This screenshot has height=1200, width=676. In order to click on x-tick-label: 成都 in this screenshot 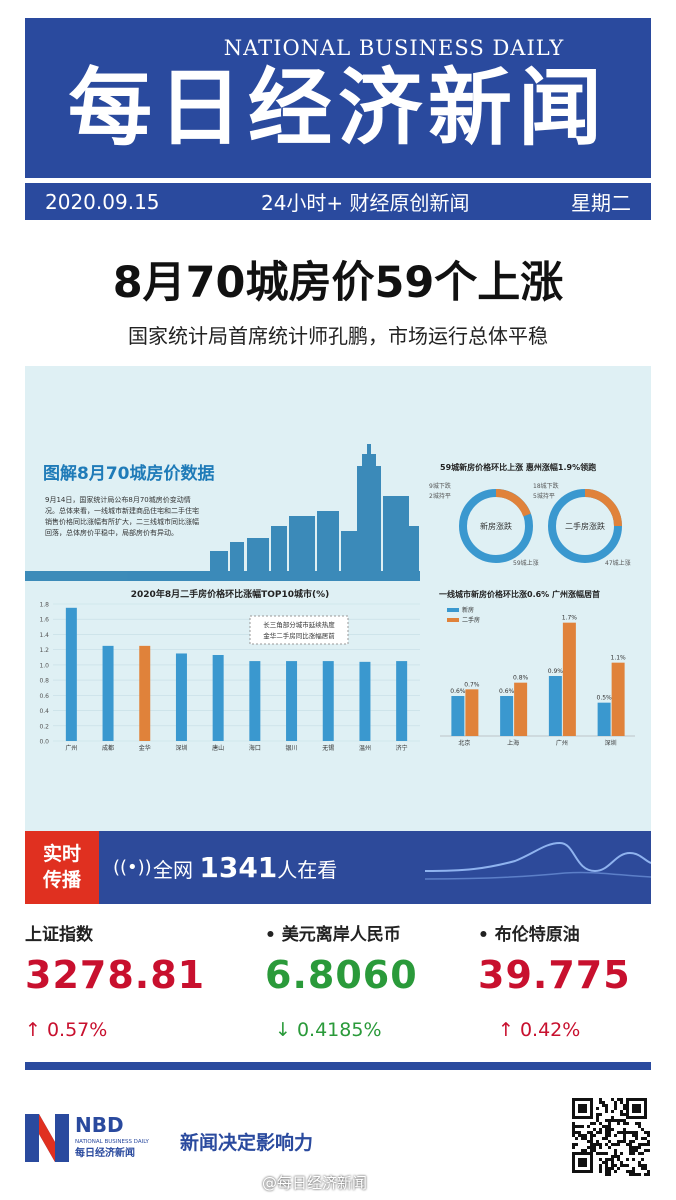, I will do `click(108, 748)`.